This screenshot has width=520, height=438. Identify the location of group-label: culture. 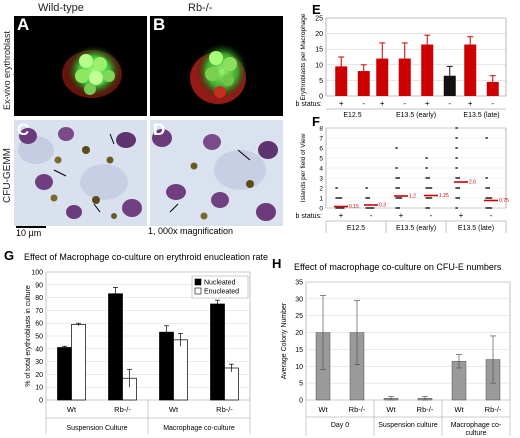
(475, 433).